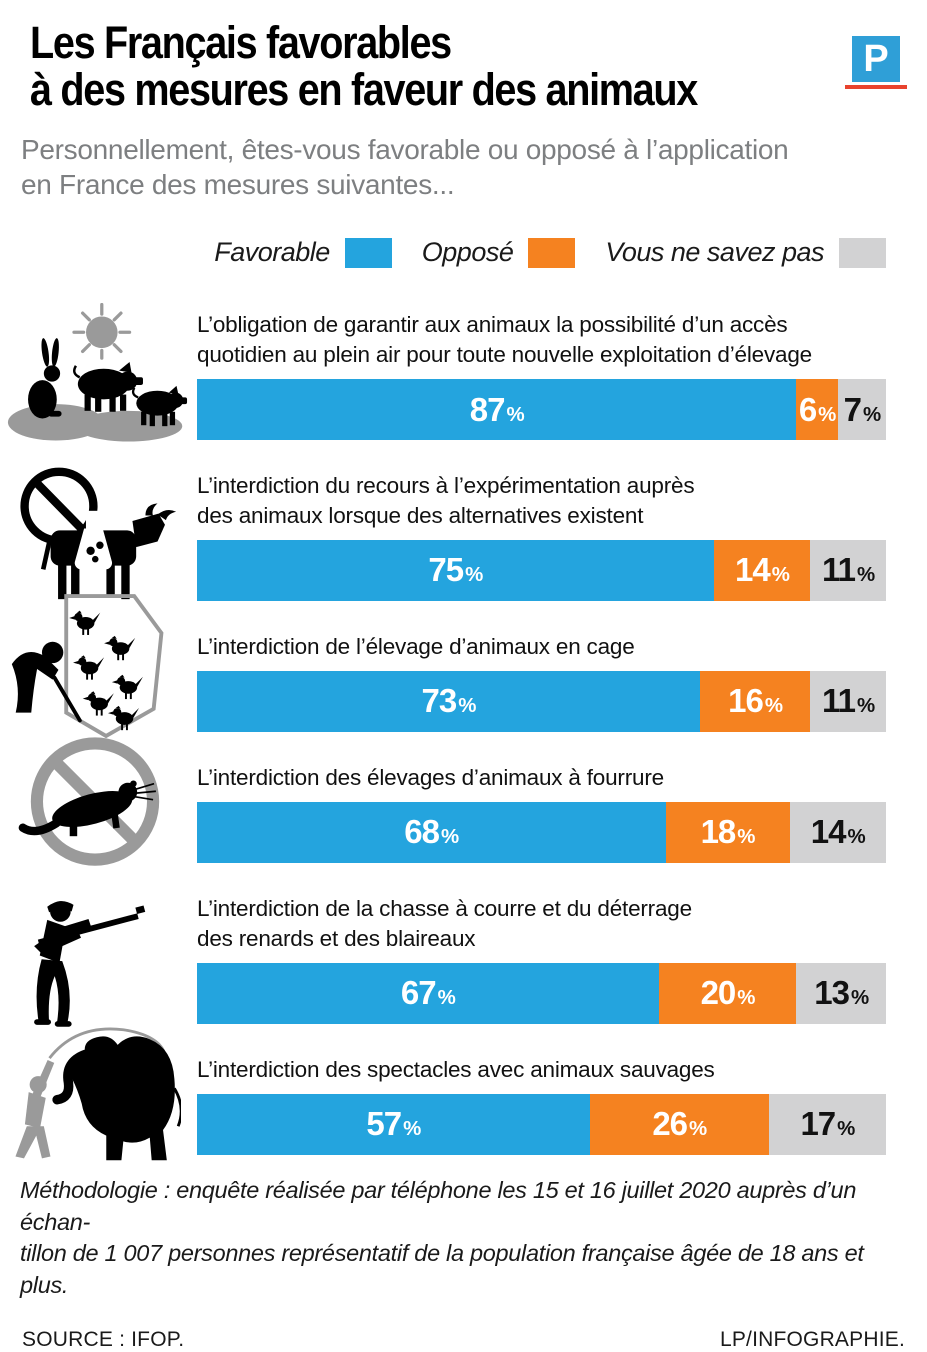  I want to click on circus-elephant-trainer-icon, so click(98, 1093).